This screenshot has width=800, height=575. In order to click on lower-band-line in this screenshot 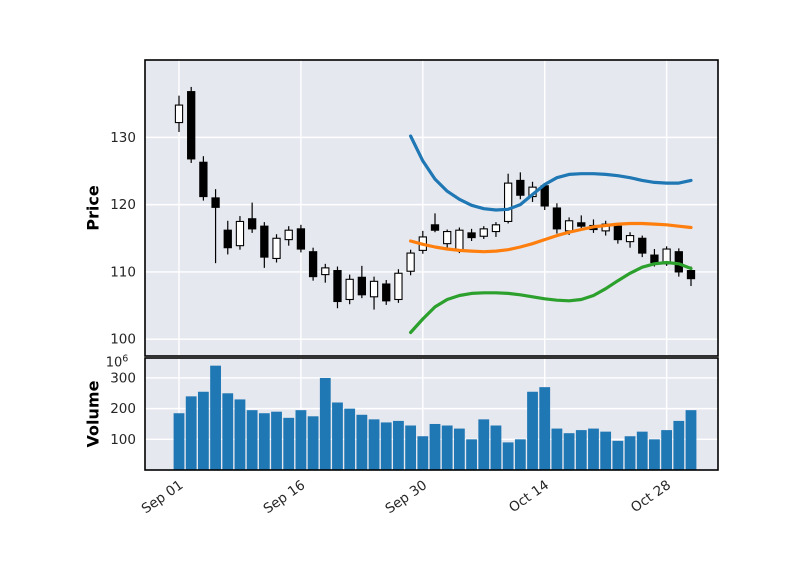, I will do `click(551, 297)`.